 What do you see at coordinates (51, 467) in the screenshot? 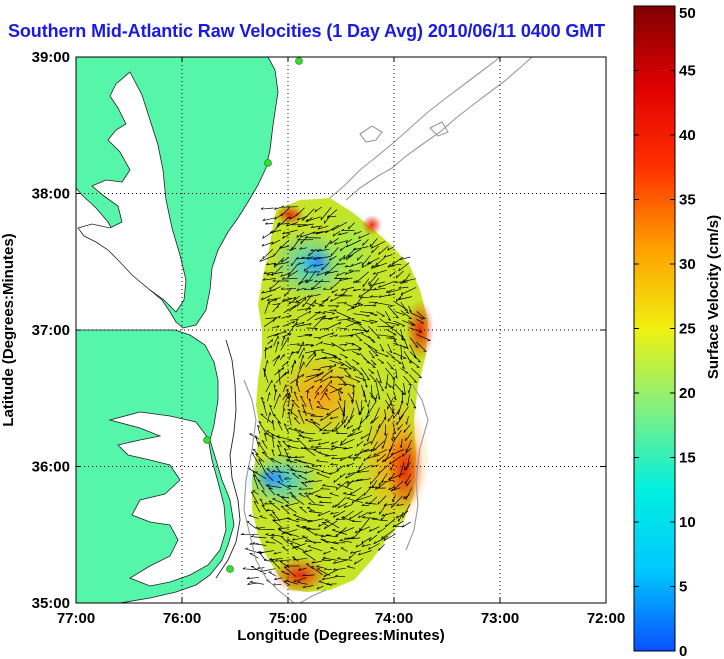
I see `y-tick-label: 36:00` at bounding box center [51, 467].